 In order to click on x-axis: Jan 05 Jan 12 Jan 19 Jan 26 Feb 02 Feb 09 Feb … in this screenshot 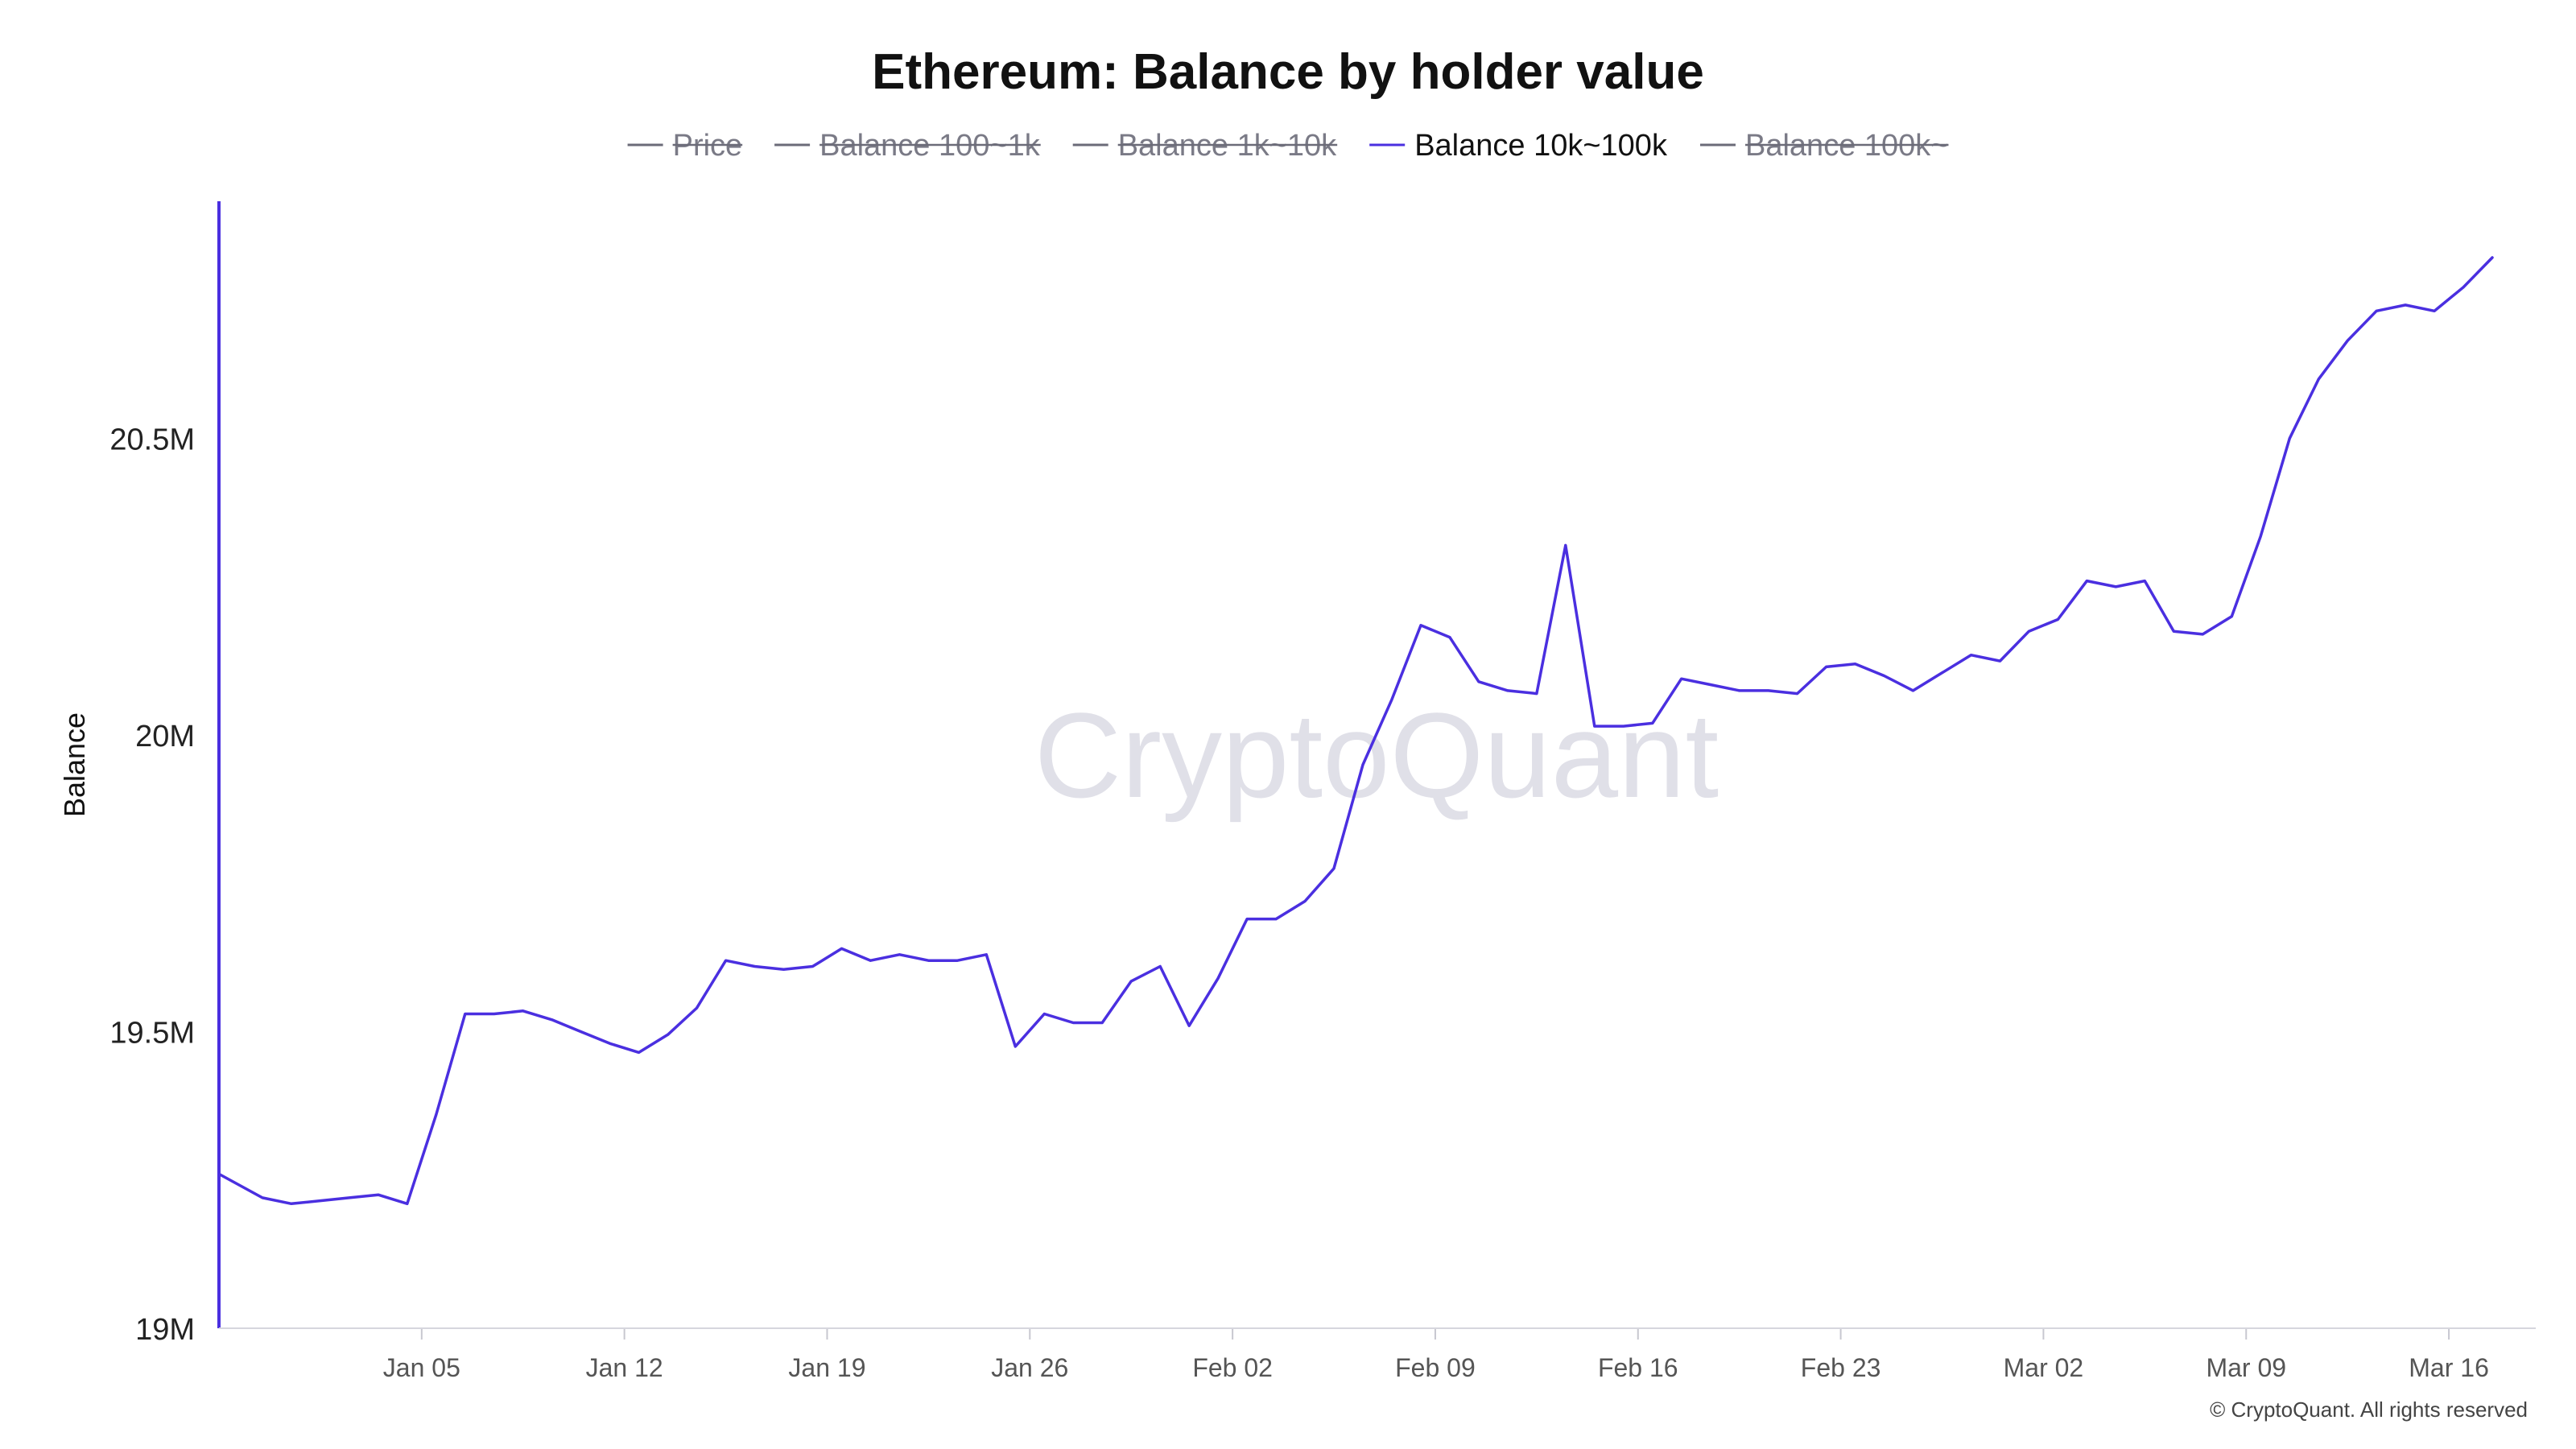, I will do `click(1436, 1355)`.